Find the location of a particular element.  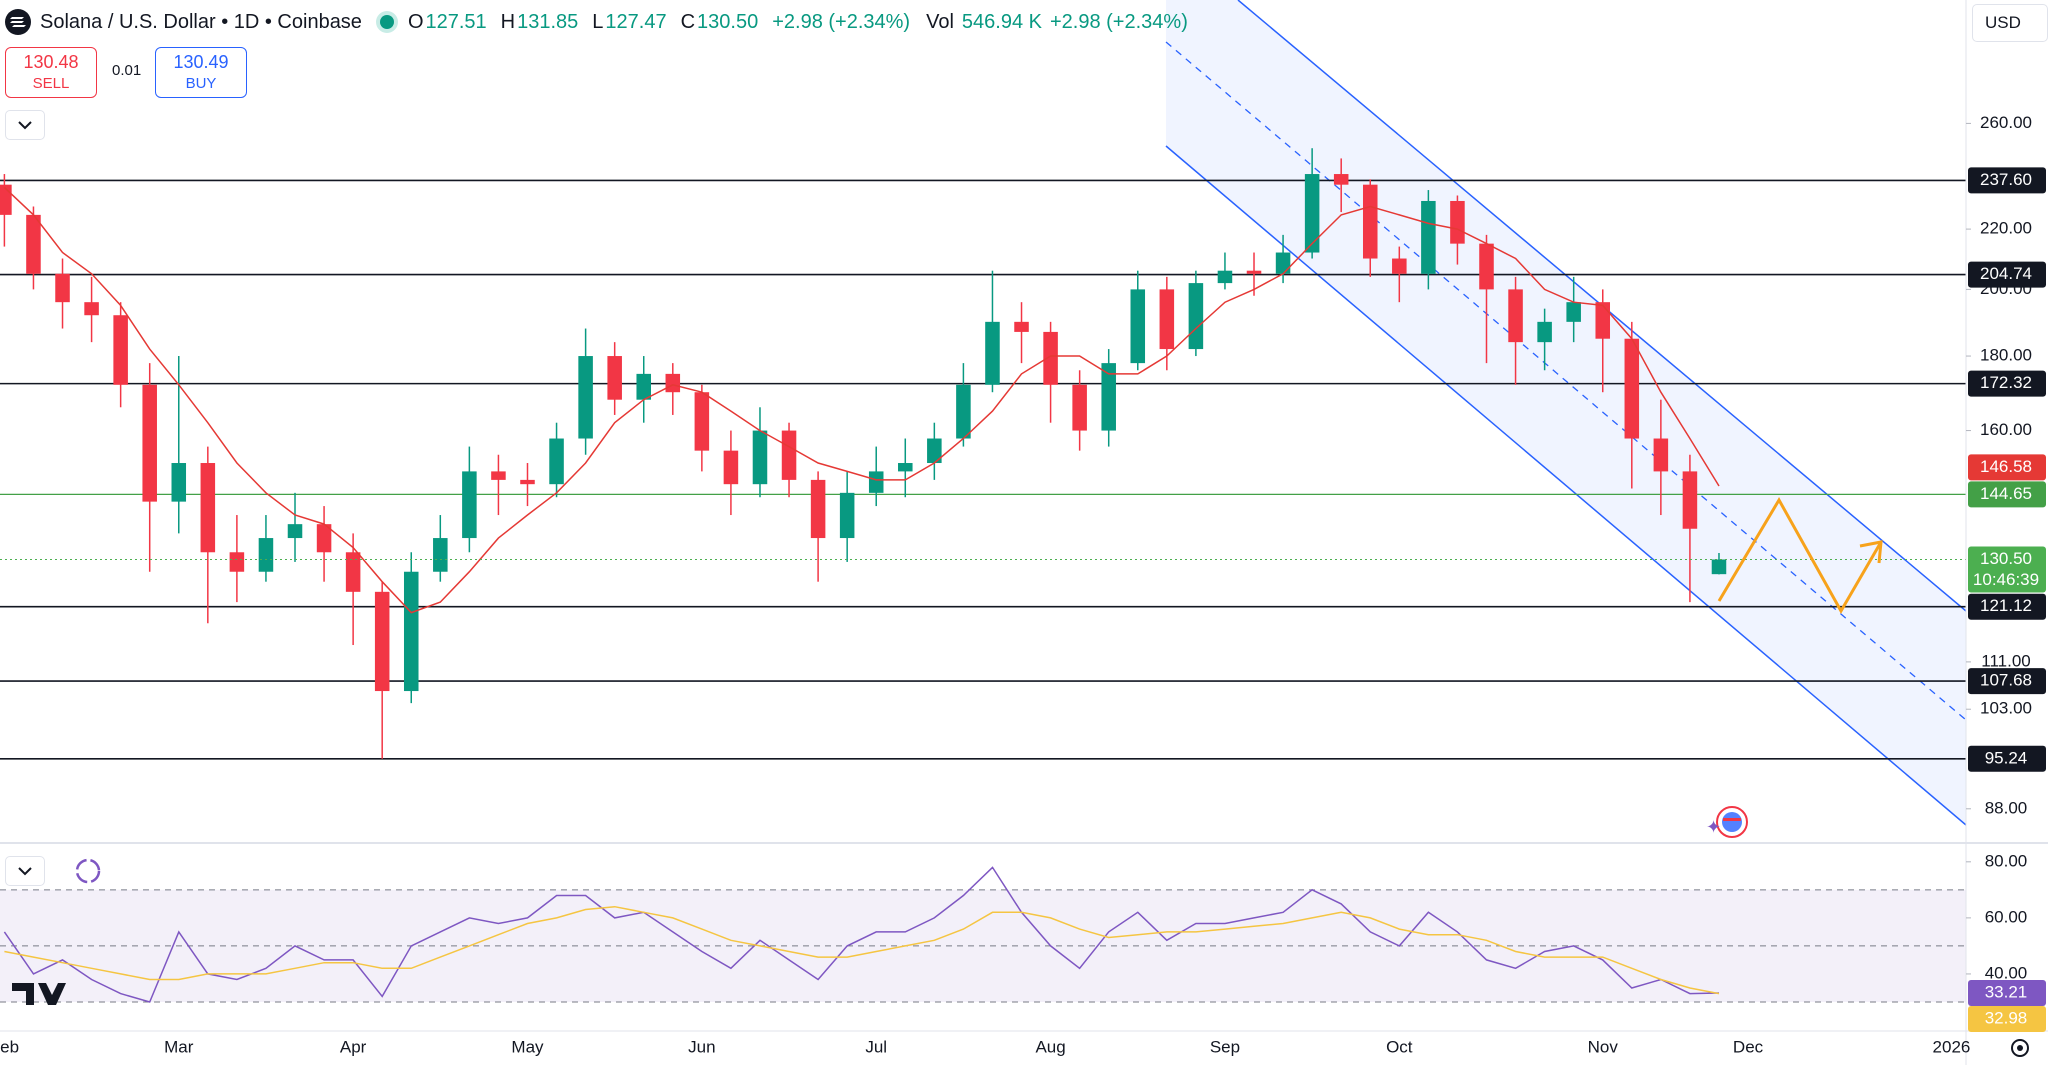

collapse-button is located at coordinates (25, 125).